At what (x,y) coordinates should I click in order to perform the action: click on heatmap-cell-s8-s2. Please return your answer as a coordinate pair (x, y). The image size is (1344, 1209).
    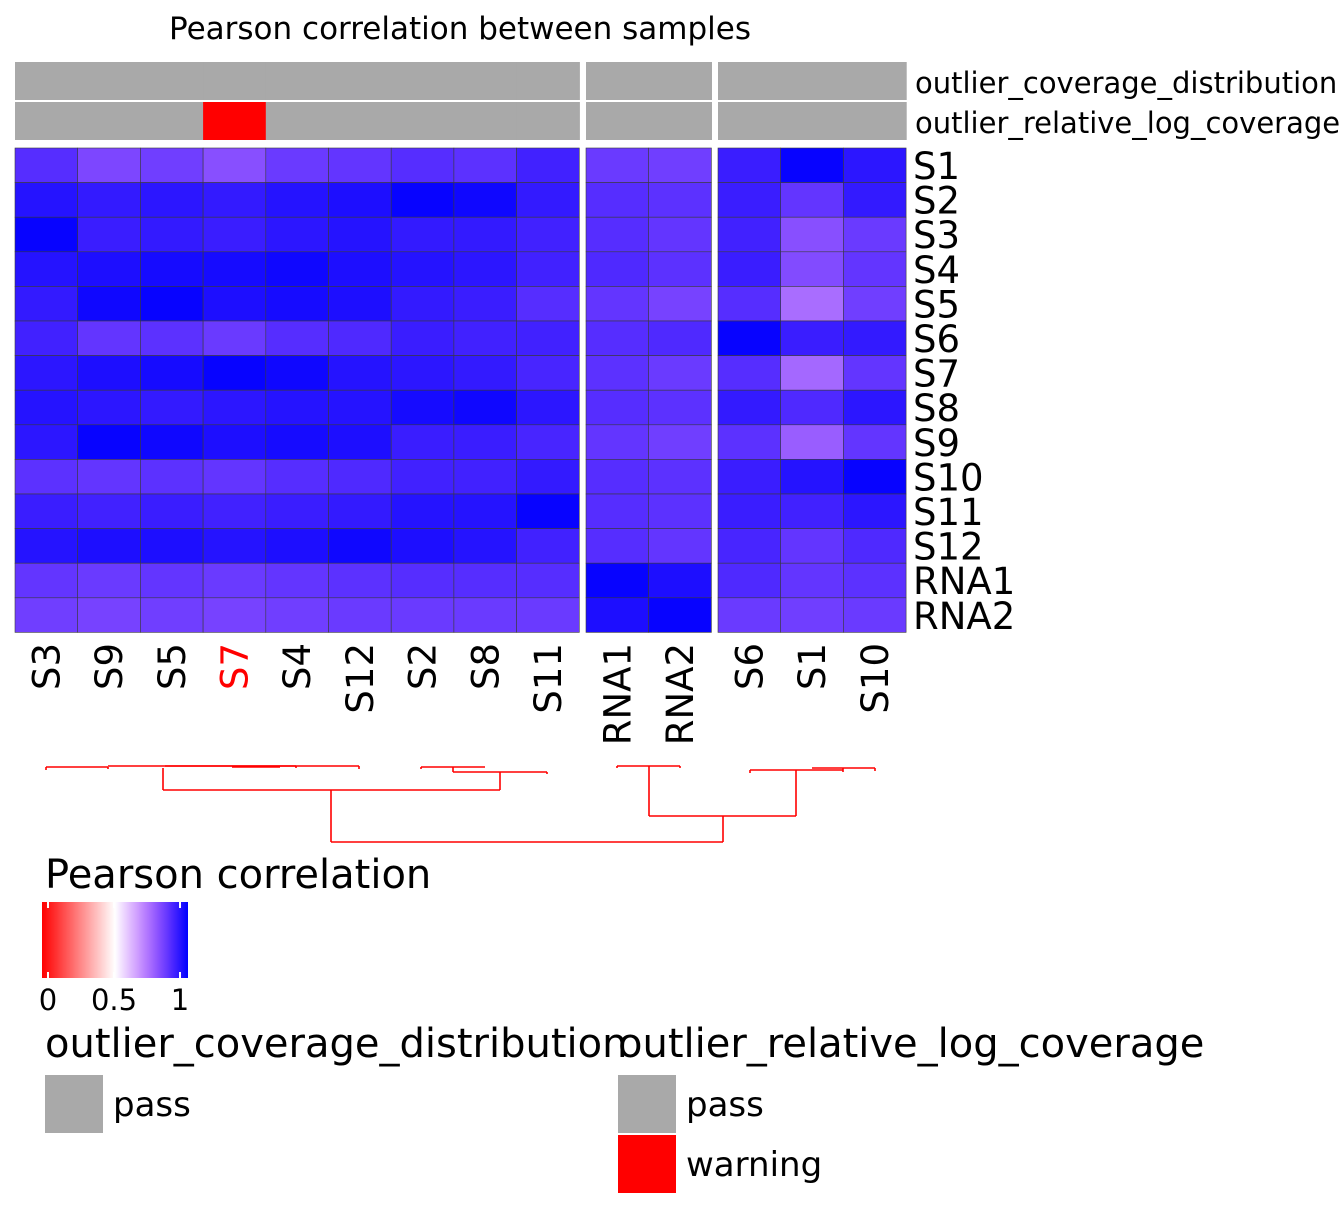
    Looking at the image, I should click on (422, 407).